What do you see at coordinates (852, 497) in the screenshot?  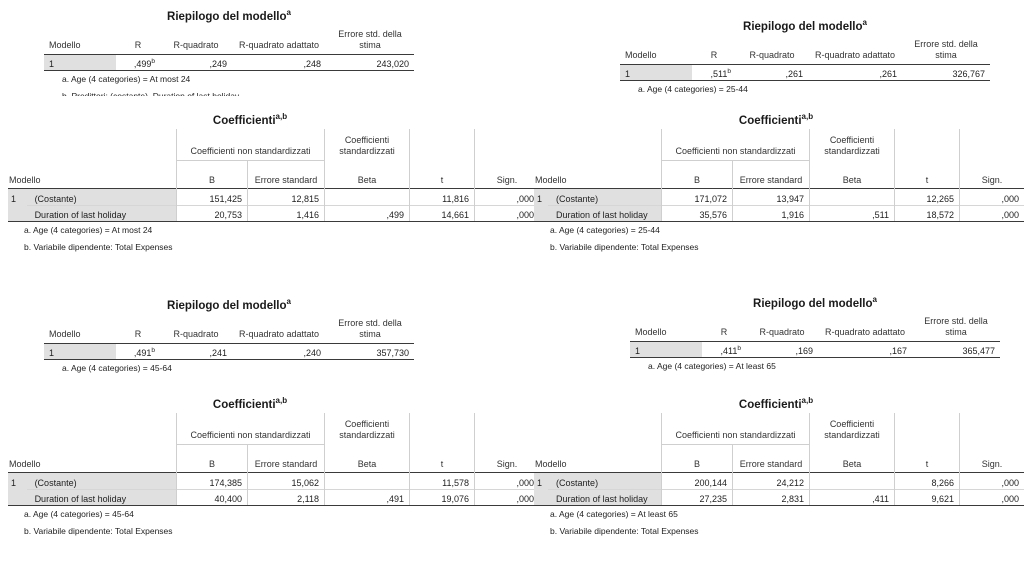 I see `coef-beta: ,411` at bounding box center [852, 497].